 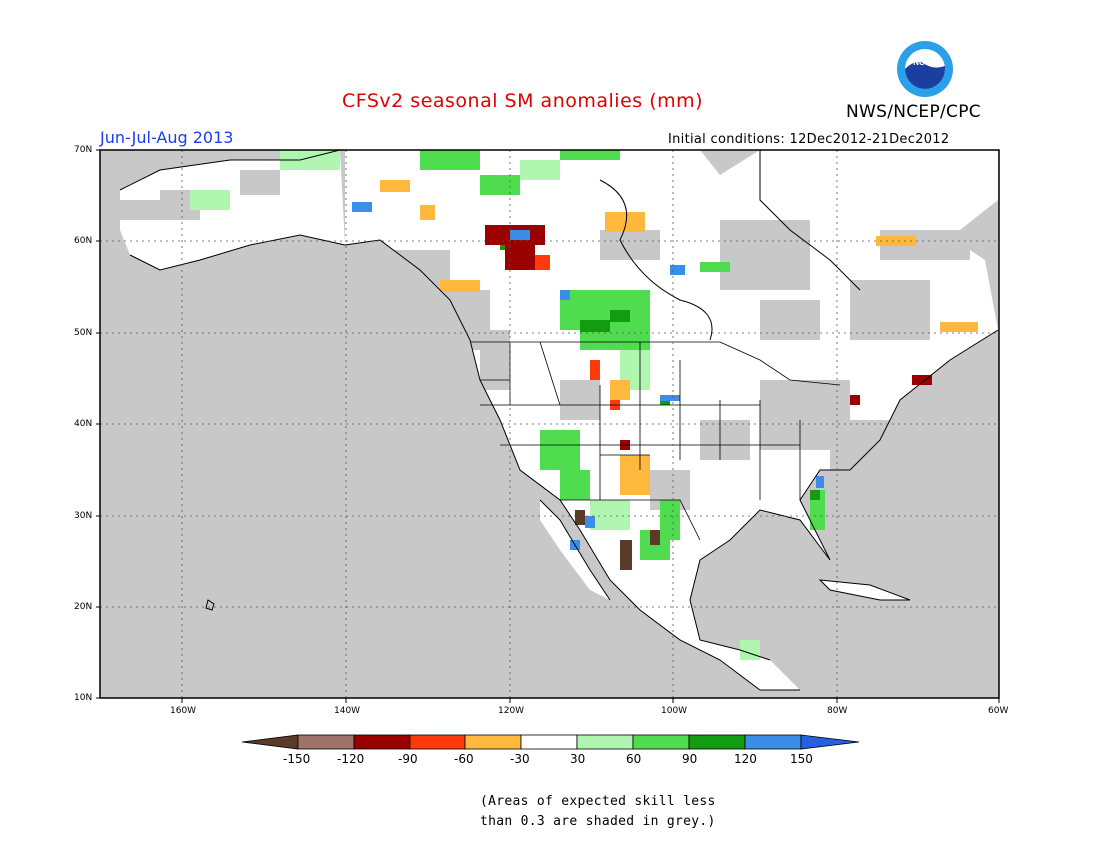 I want to click on colorbar-label: 60, so click(x=634, y=759).